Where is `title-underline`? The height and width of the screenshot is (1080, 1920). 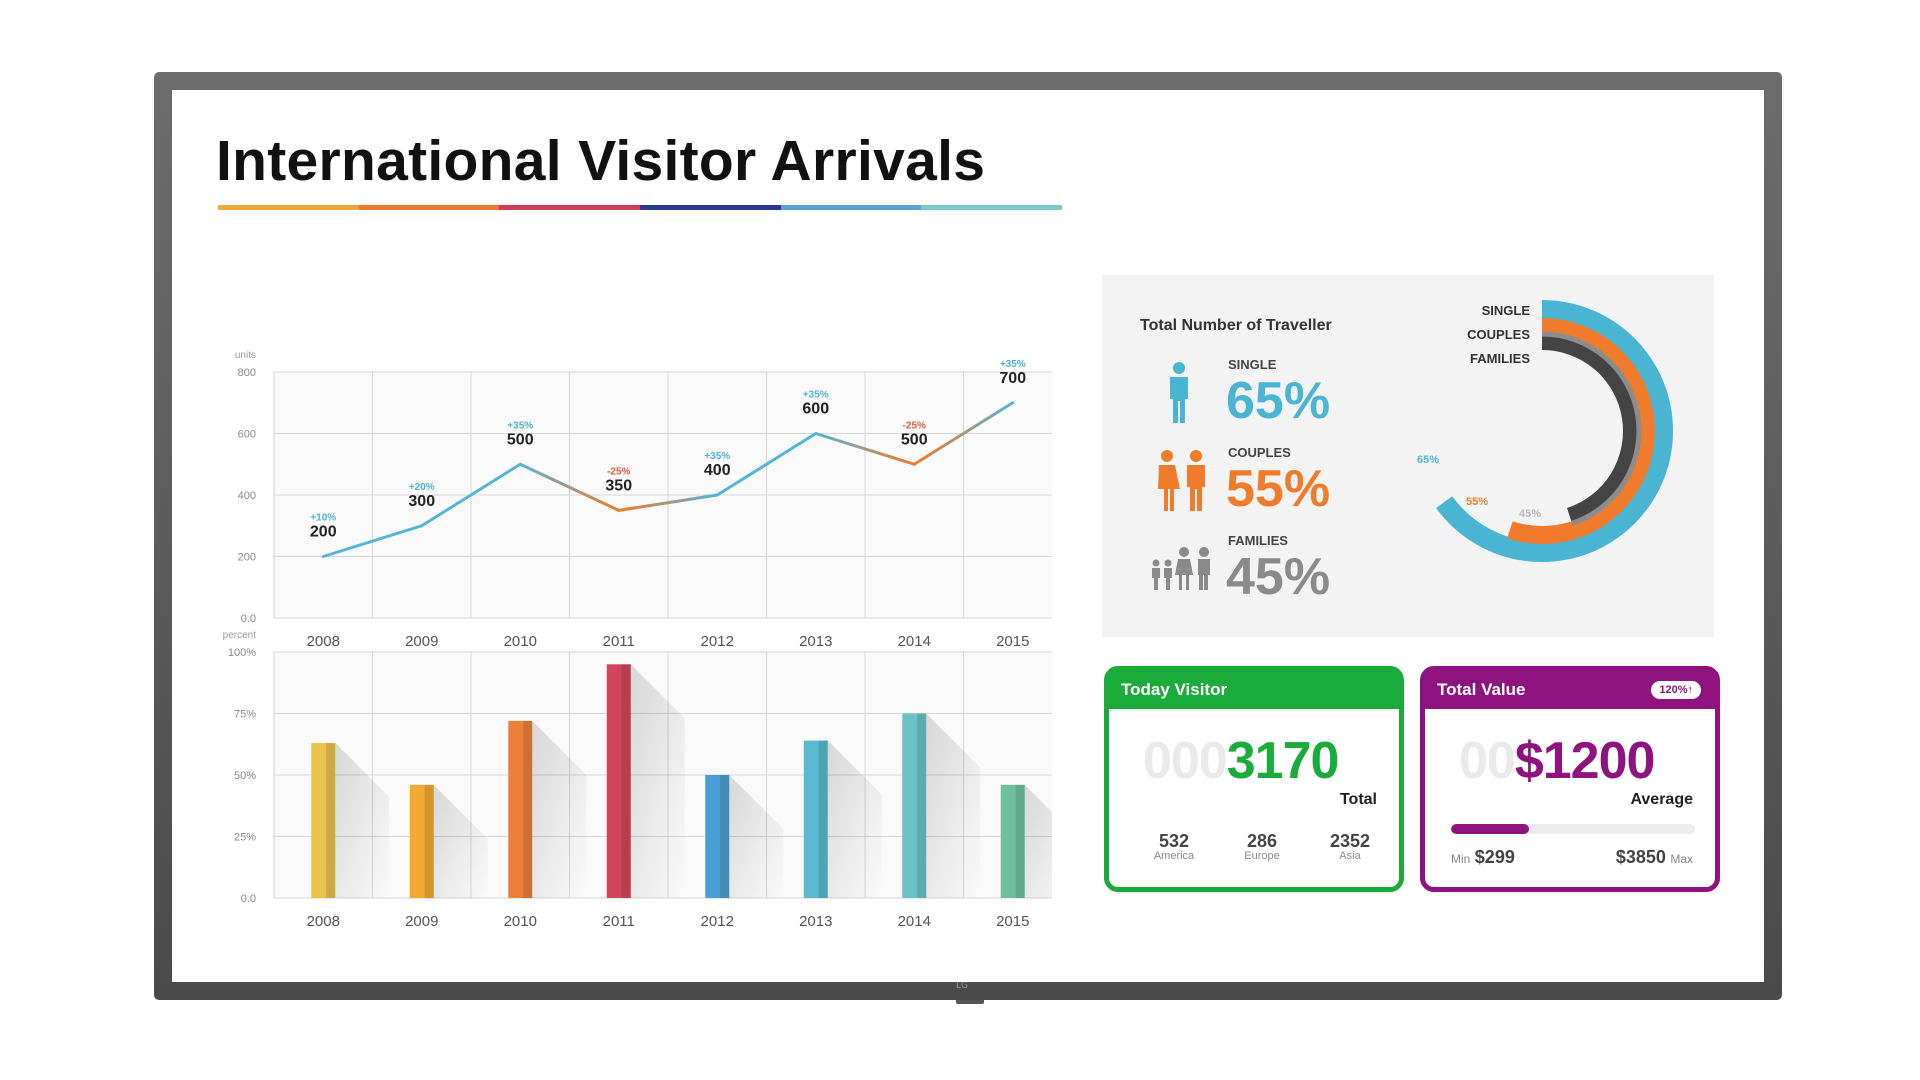
title-underline is located at coordinates (640, 207).